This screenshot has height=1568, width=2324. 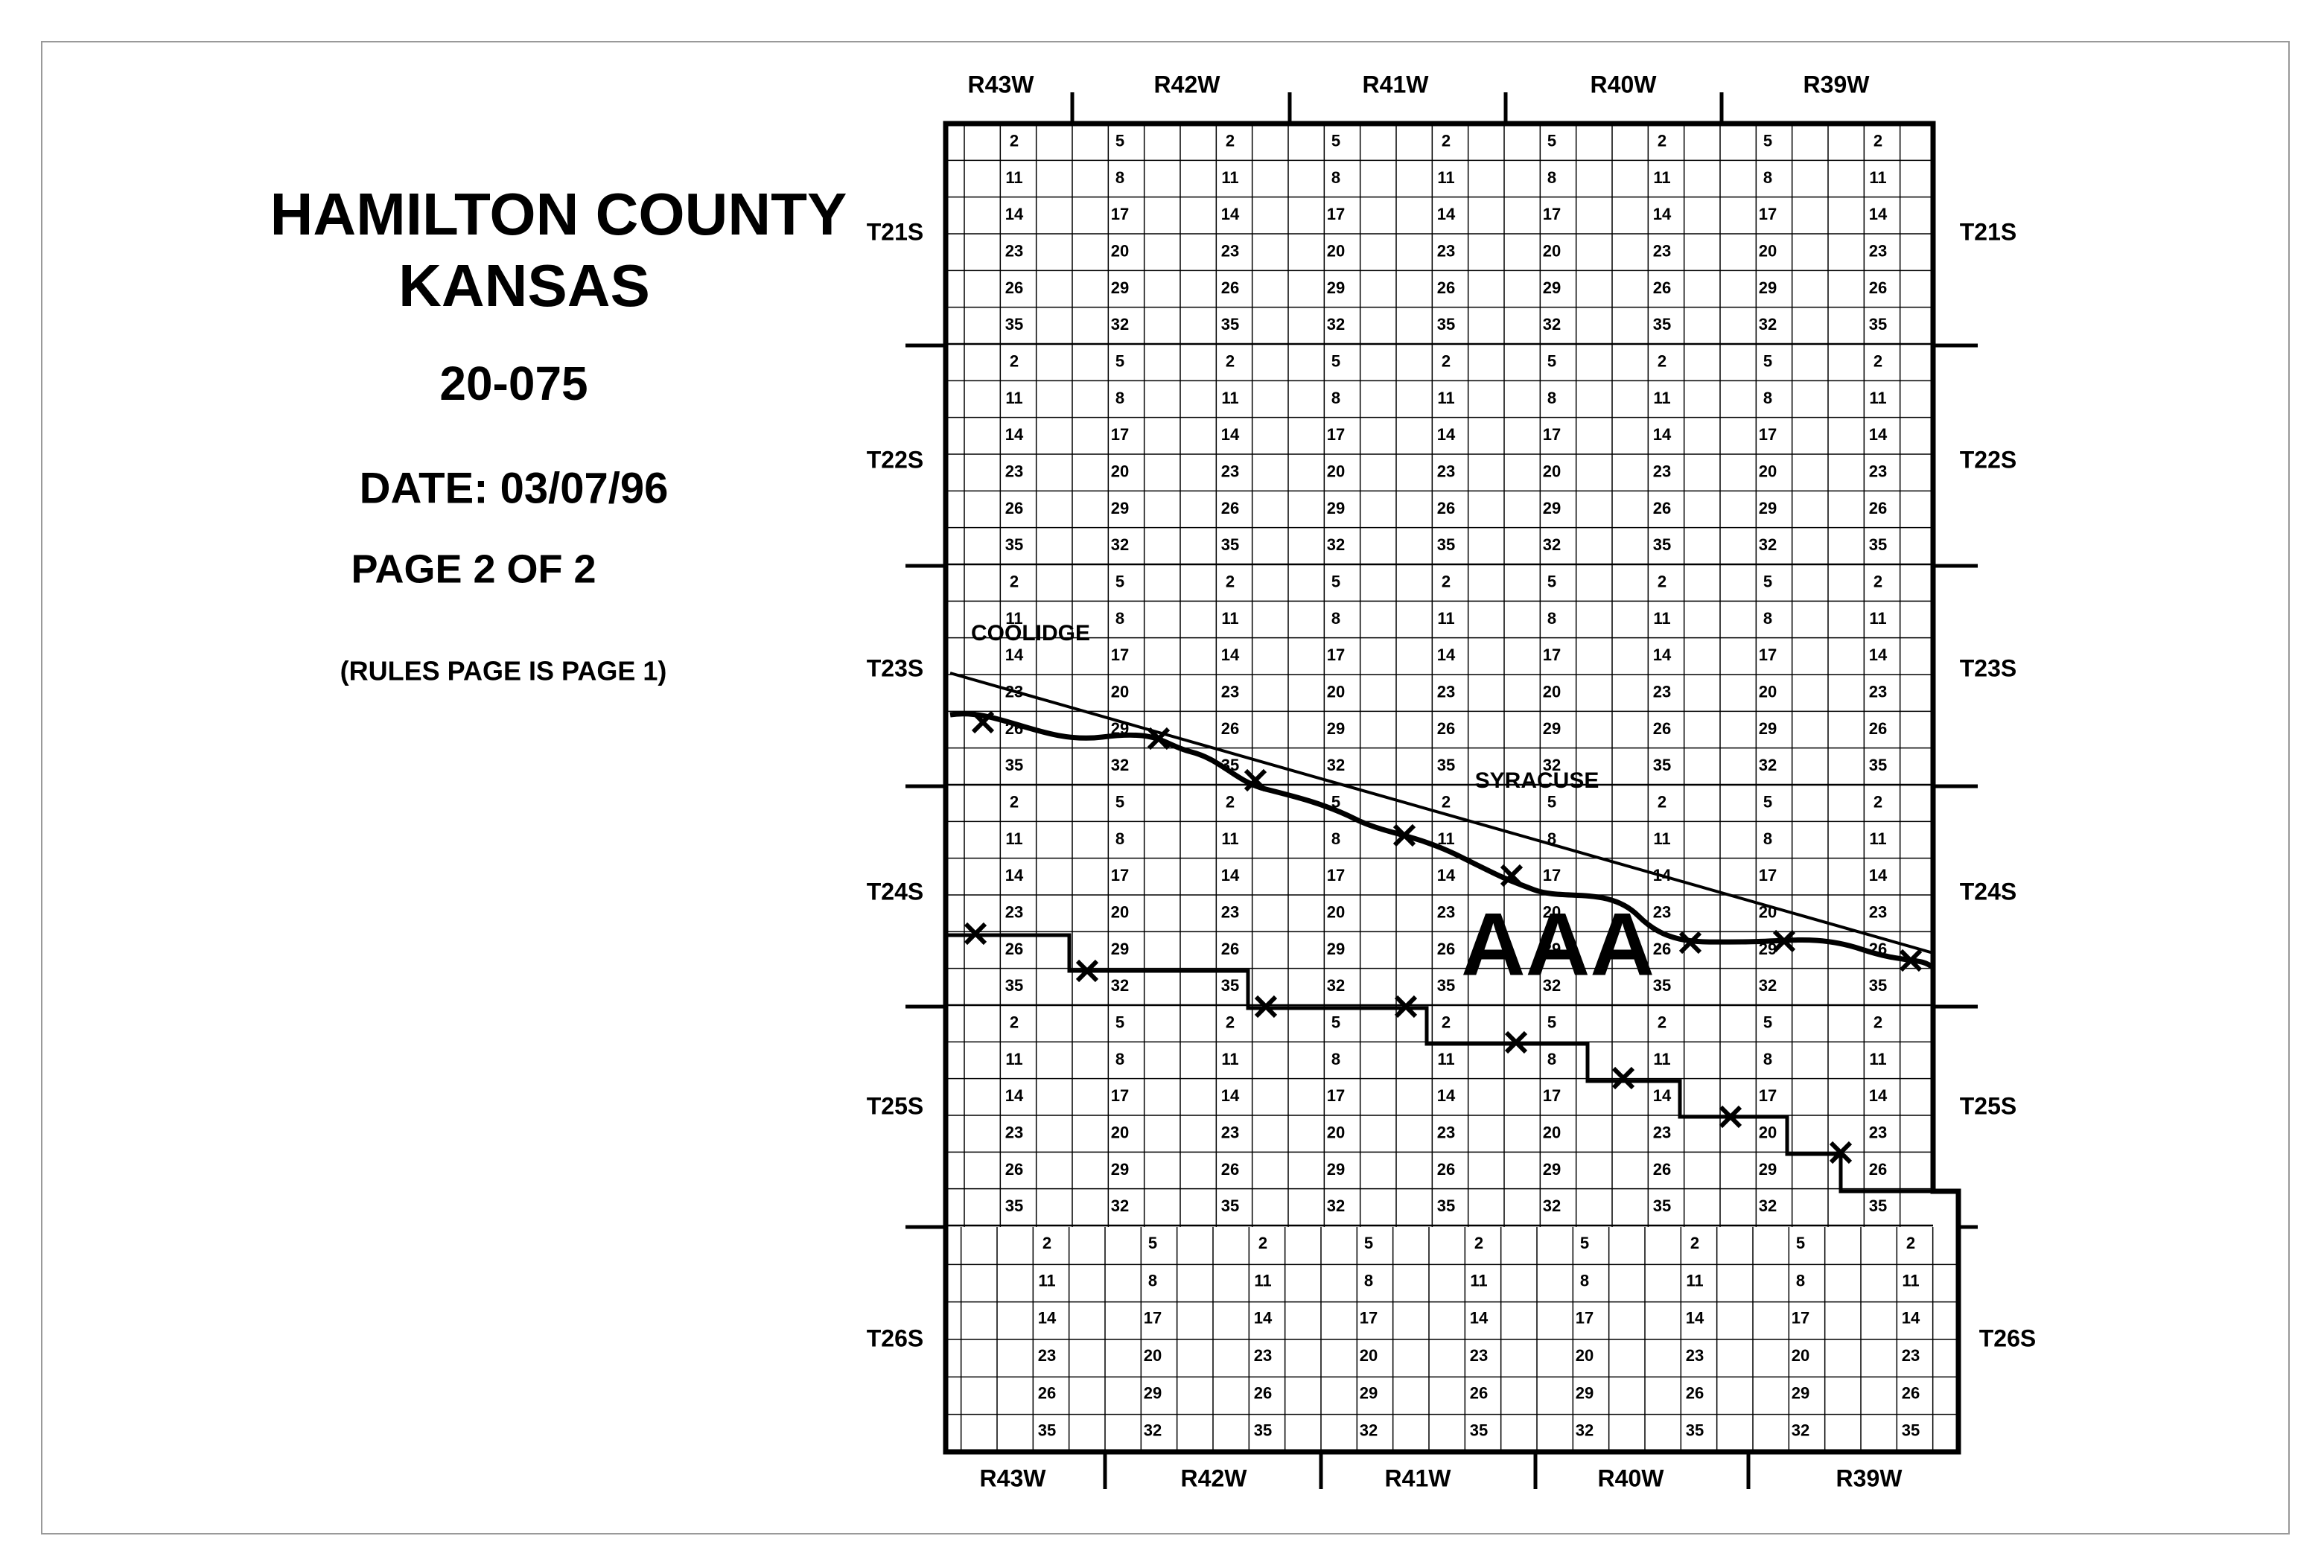 I want to click on township-label: T25S, so click(x=895, y=1105).